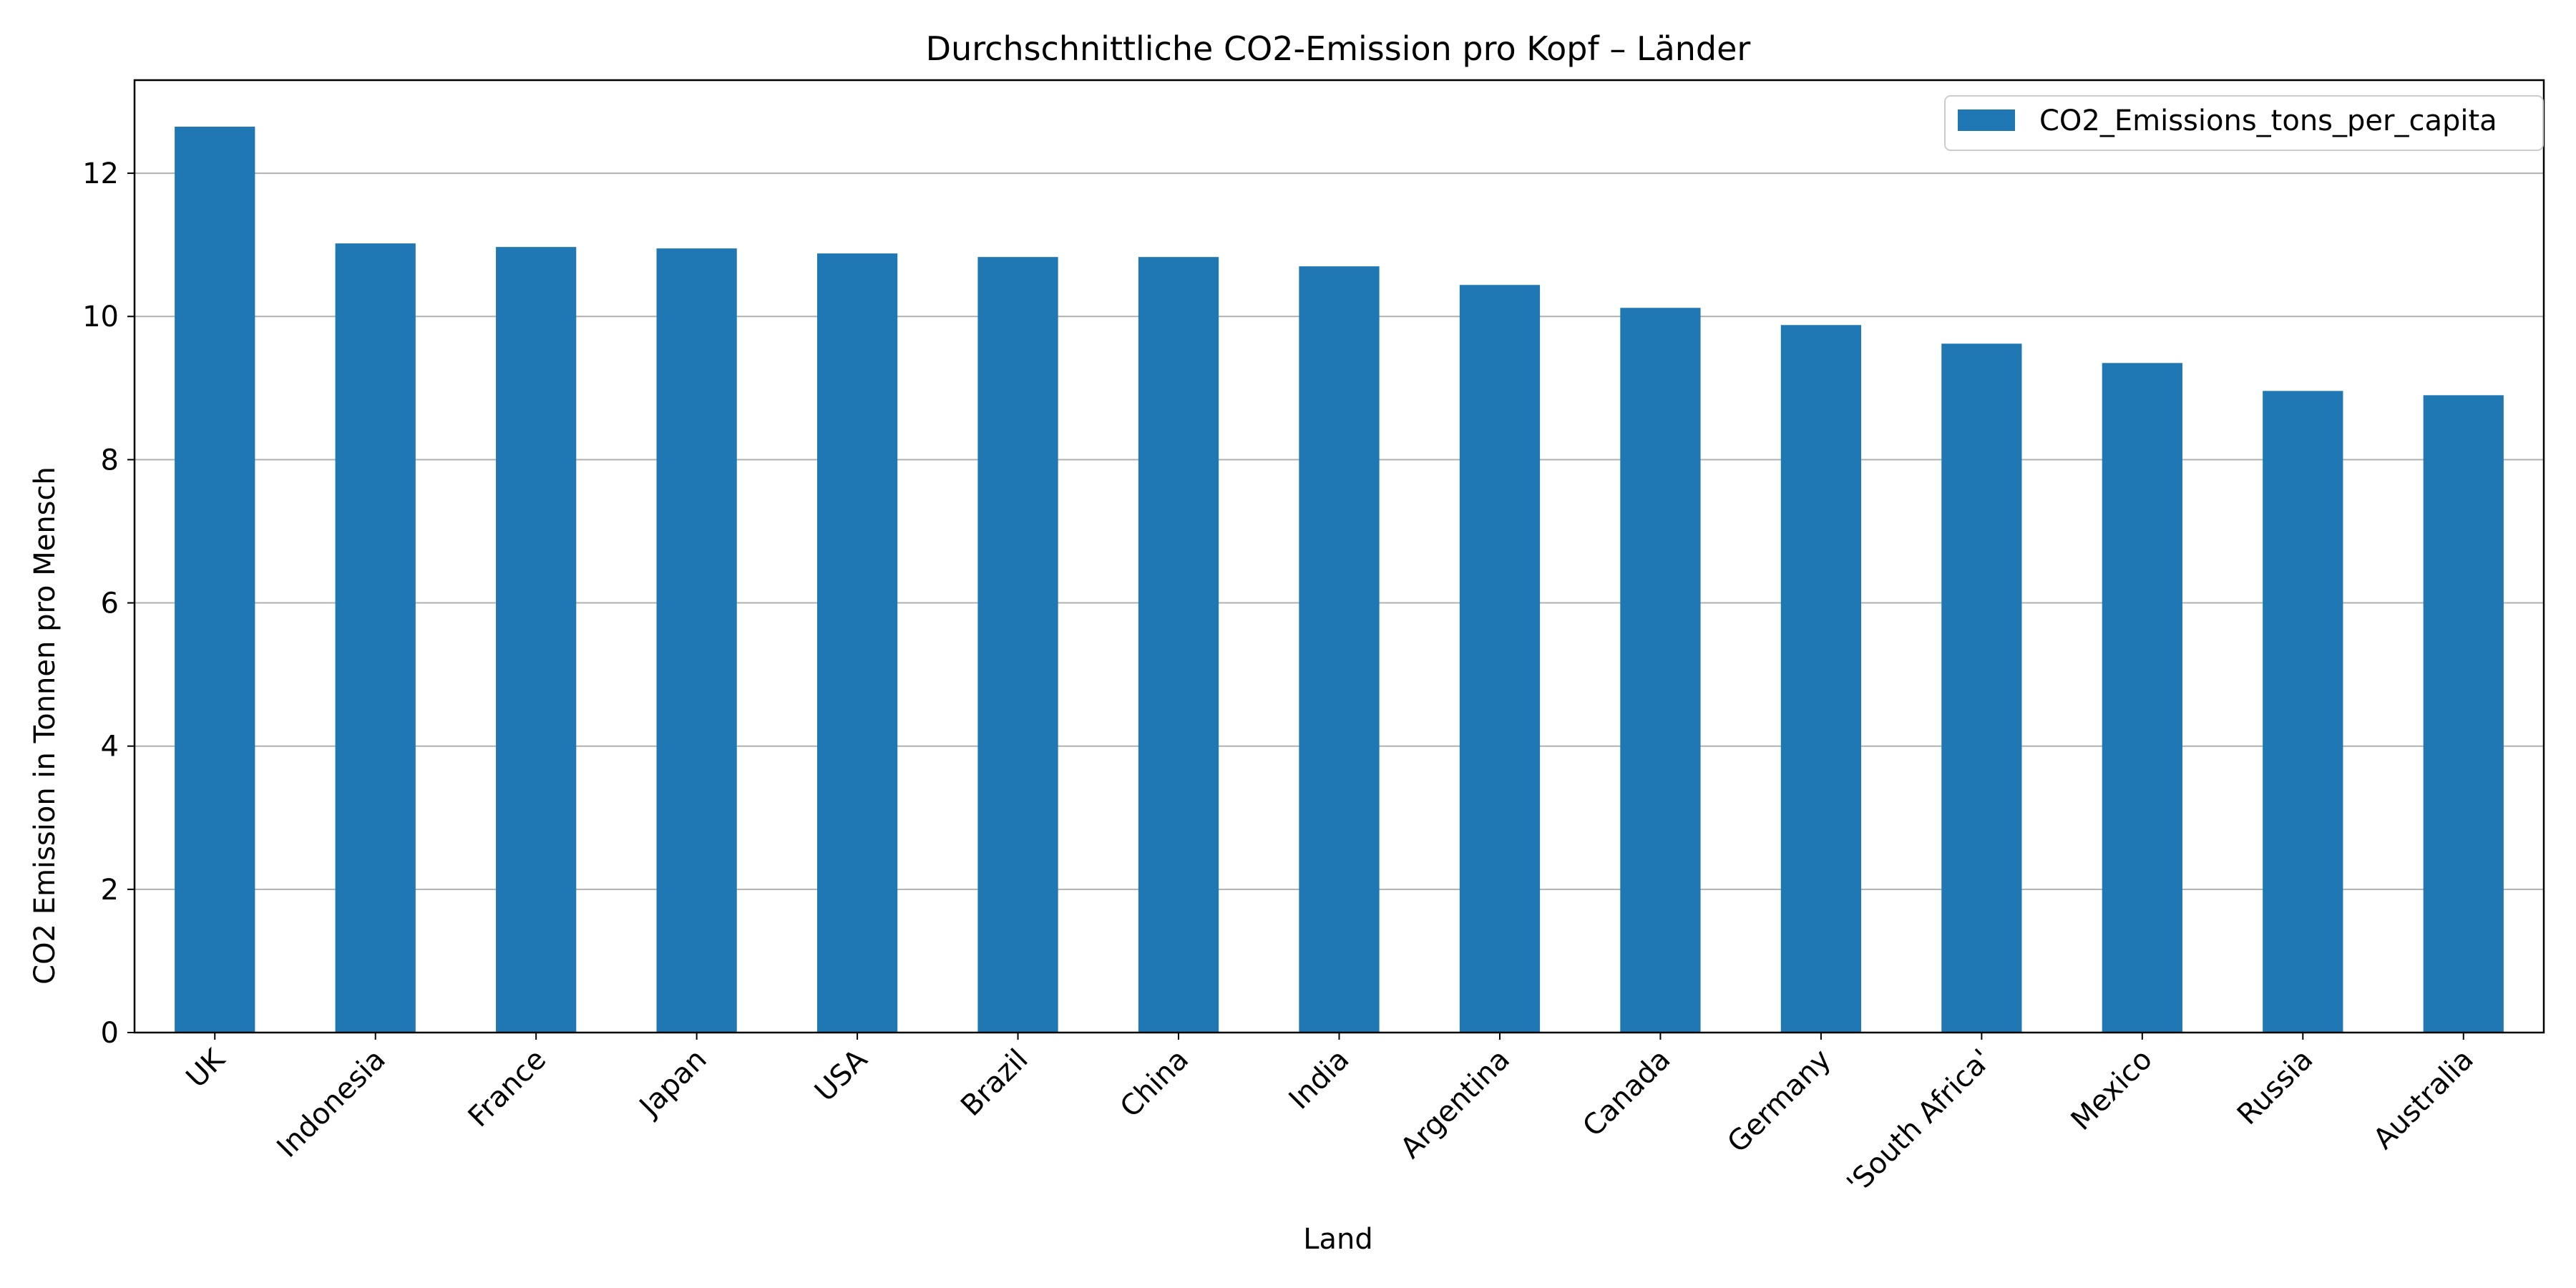 The height and width of the screenshot is (1288, 2576). Describe the element at coordinates (110, 747) in the screenshot. I see `y-tick-label: 4` at that location.